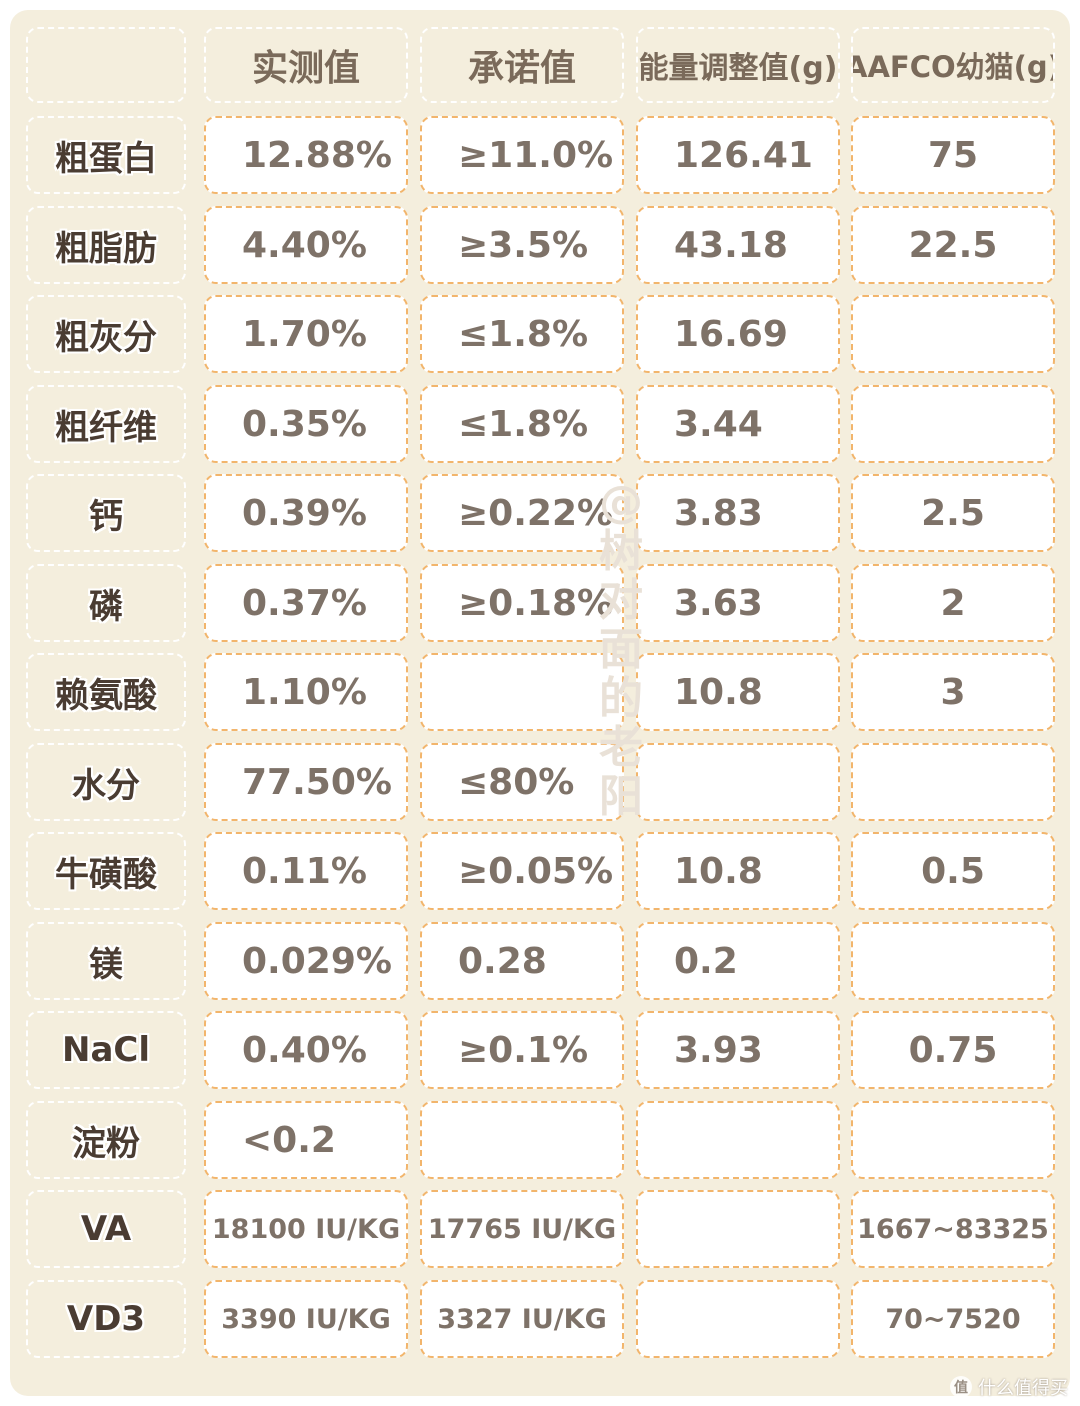 The image size is (1080, 1406). I want to click on row-label: VA, so click(106, 1229).